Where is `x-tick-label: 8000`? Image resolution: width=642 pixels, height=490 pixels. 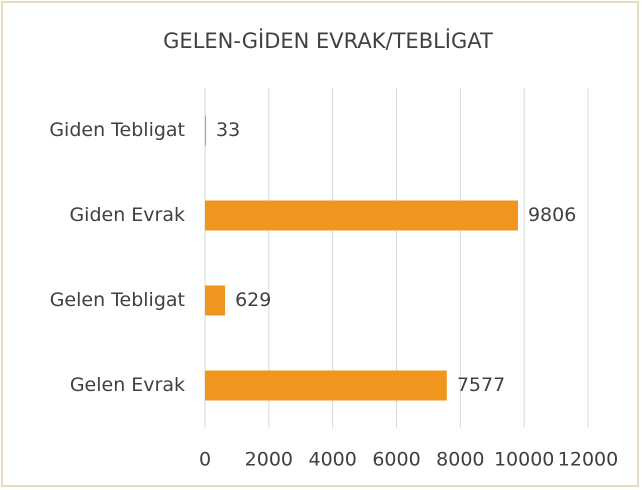
x-tick-label: 8000 is located at coordinates (460, 460).